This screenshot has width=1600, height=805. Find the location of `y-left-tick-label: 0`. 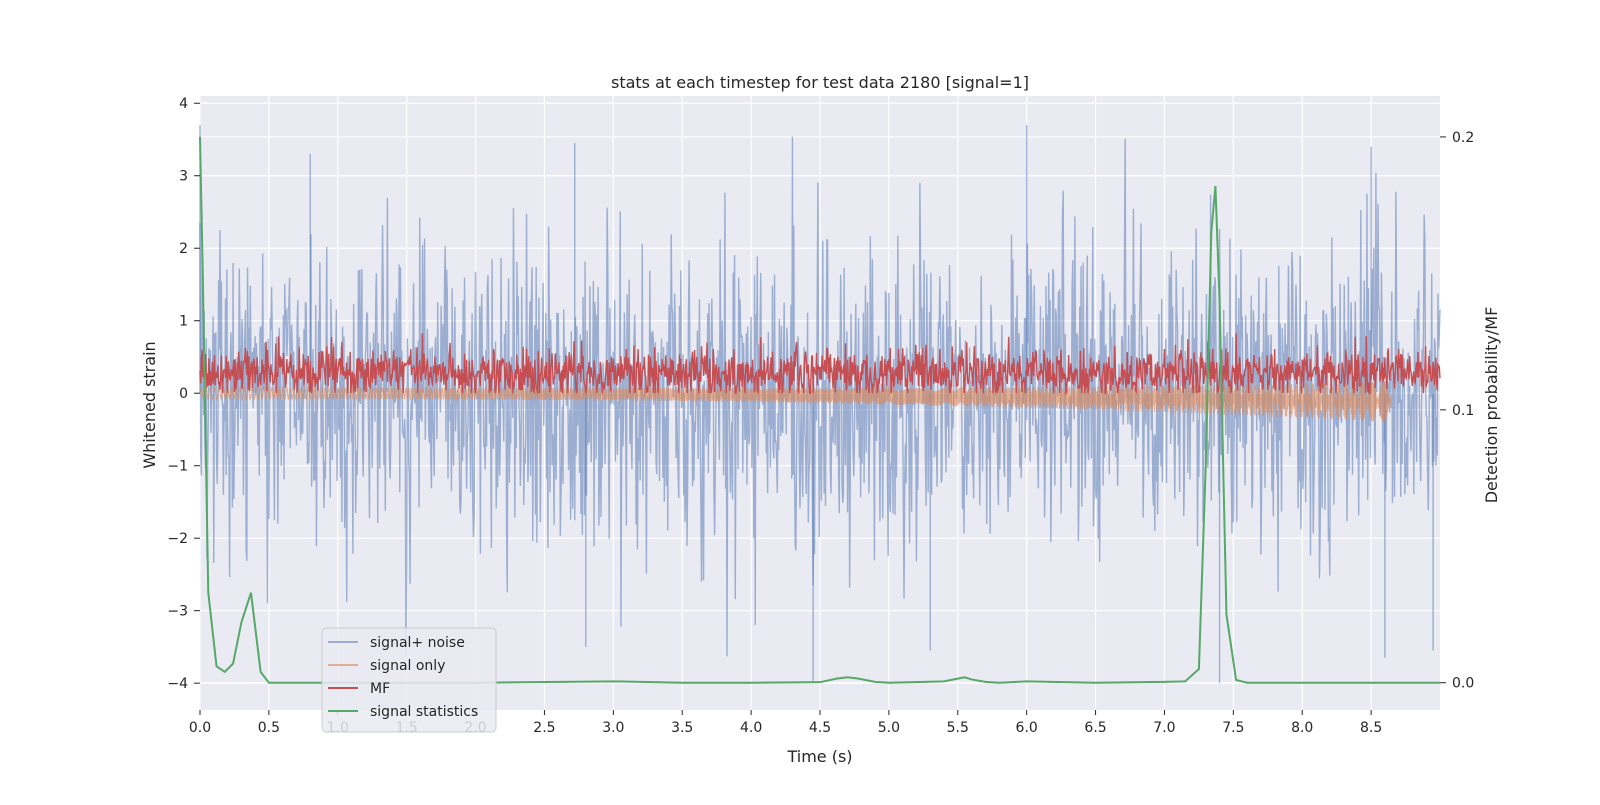

y-left-tick-label: 0 is located at coordinates (183, 394).